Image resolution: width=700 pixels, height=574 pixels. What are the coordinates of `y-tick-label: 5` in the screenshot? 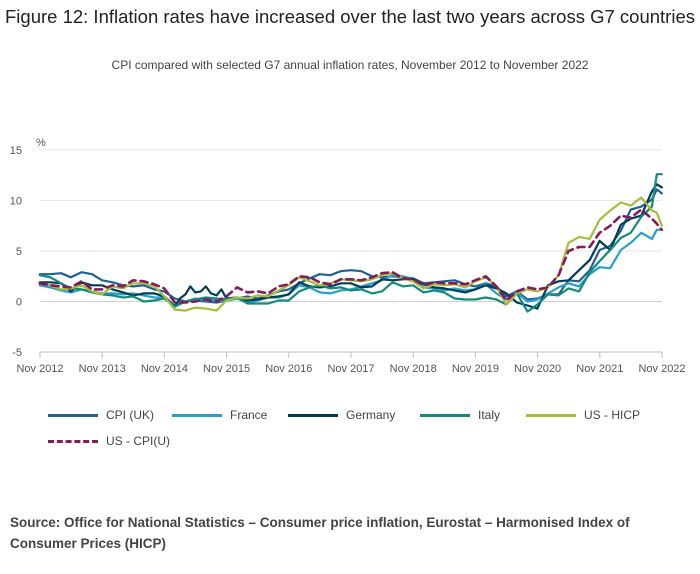 It's located at (19, 252).